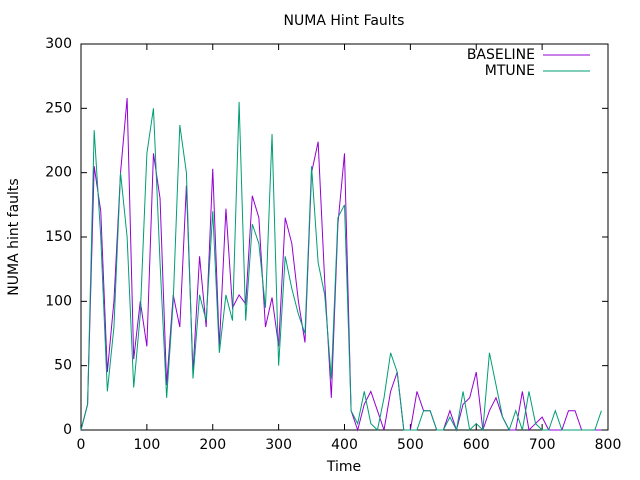  What do you see at coordinates (58, 173) in the screenshot?
I see `y-tick-label: 200` at bounding box center [58, 173].